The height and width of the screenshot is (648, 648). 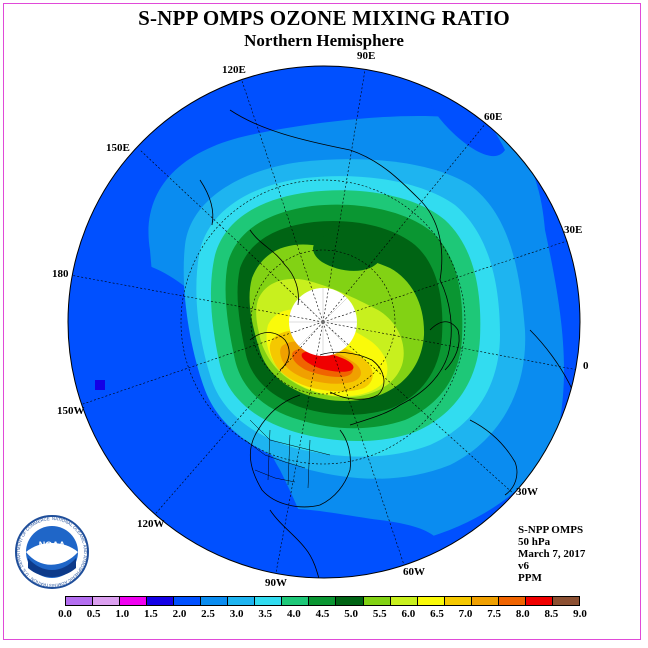 What do you see at coordinates (265, 614) in the screenshot?
I see `legend-tick-label: 3.5` at bounding box center [265, 614].